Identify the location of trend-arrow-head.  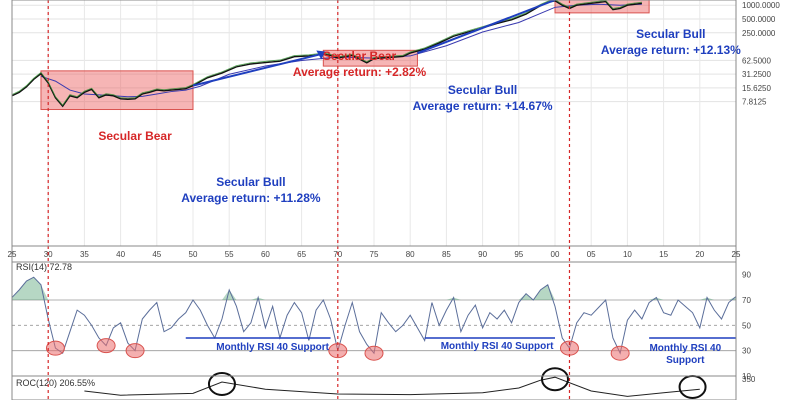
(321, 55).